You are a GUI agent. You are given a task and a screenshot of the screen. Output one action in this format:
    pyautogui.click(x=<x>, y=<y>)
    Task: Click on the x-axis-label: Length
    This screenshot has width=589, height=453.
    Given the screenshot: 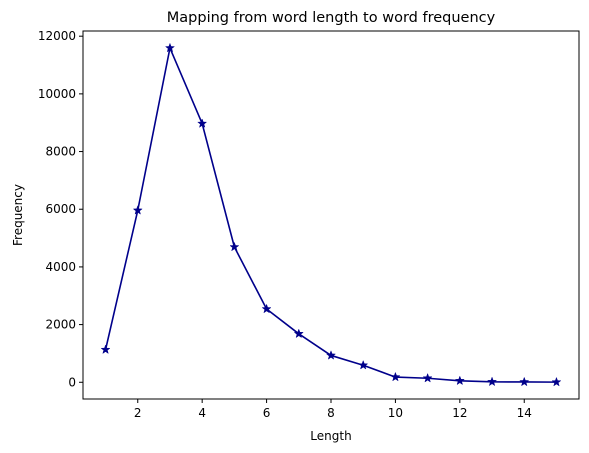 What is the action you would take?
    pyautogui.click(x=330, y=436)
    